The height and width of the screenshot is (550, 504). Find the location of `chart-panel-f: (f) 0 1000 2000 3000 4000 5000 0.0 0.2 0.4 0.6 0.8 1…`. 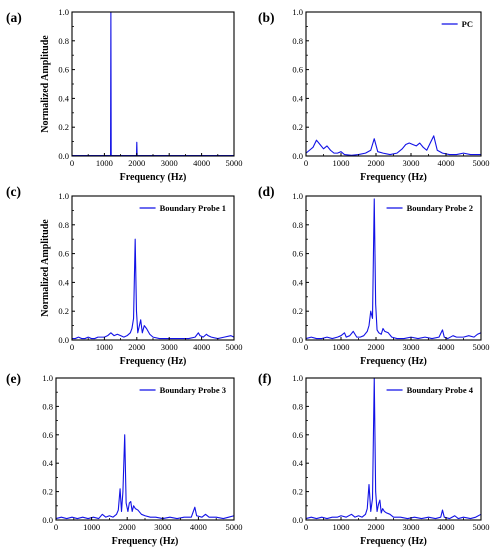

chart-panel-f: (f) 0 1000 2000 3000 4000 5000 0.0 0.2 0.4 0.6 0.8 1… is located at coordinates (374, 459).